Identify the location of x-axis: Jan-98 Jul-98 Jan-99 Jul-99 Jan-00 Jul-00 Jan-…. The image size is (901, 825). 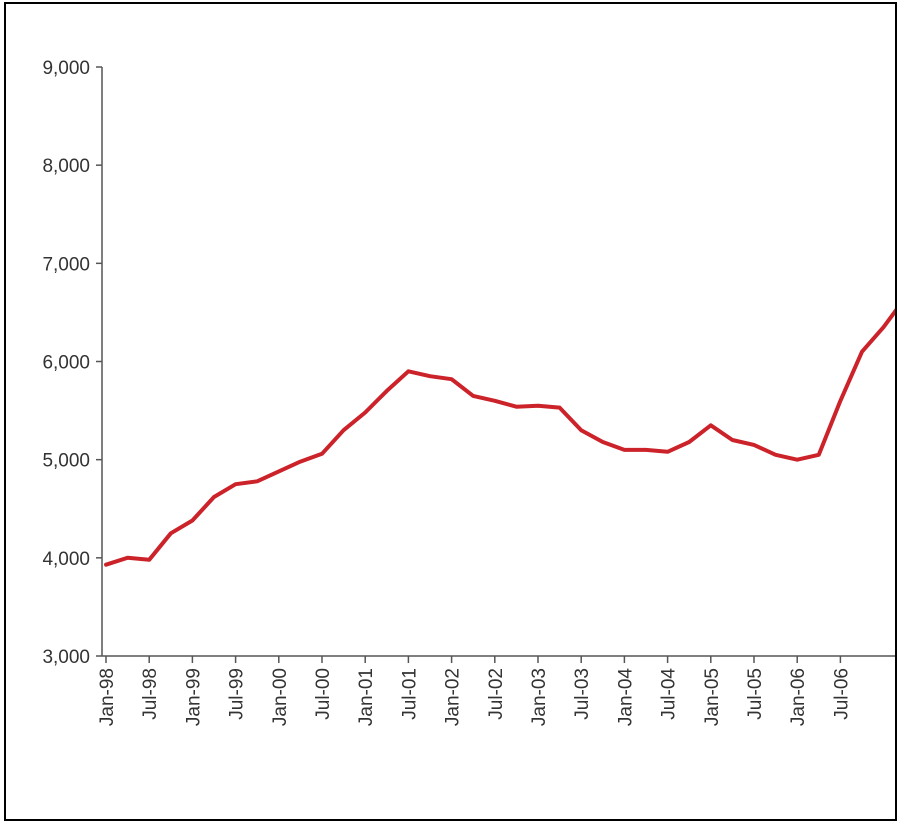
(496, 691).